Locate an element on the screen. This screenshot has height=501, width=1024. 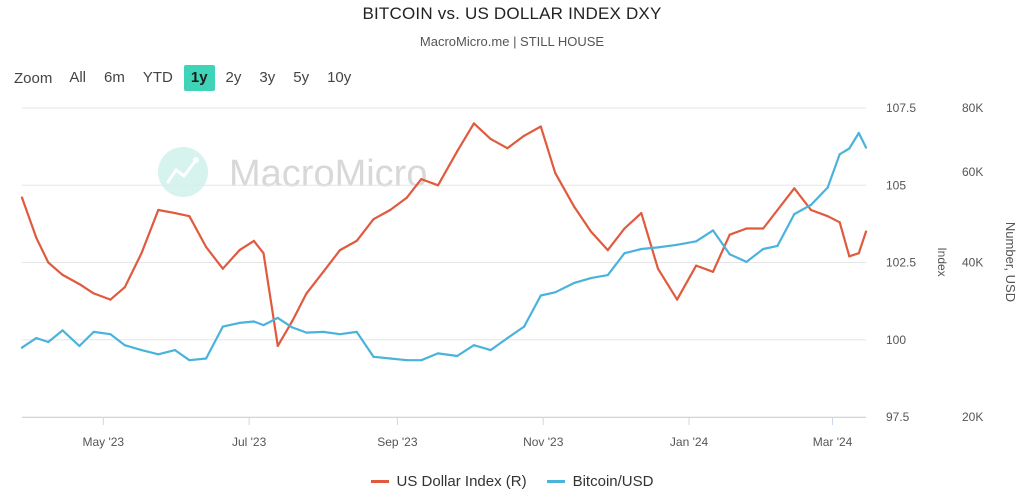
zoom-bar: Zoom All 6m YTD 1y 2y 3y 5y 10y is located at coordinates (188, 78).